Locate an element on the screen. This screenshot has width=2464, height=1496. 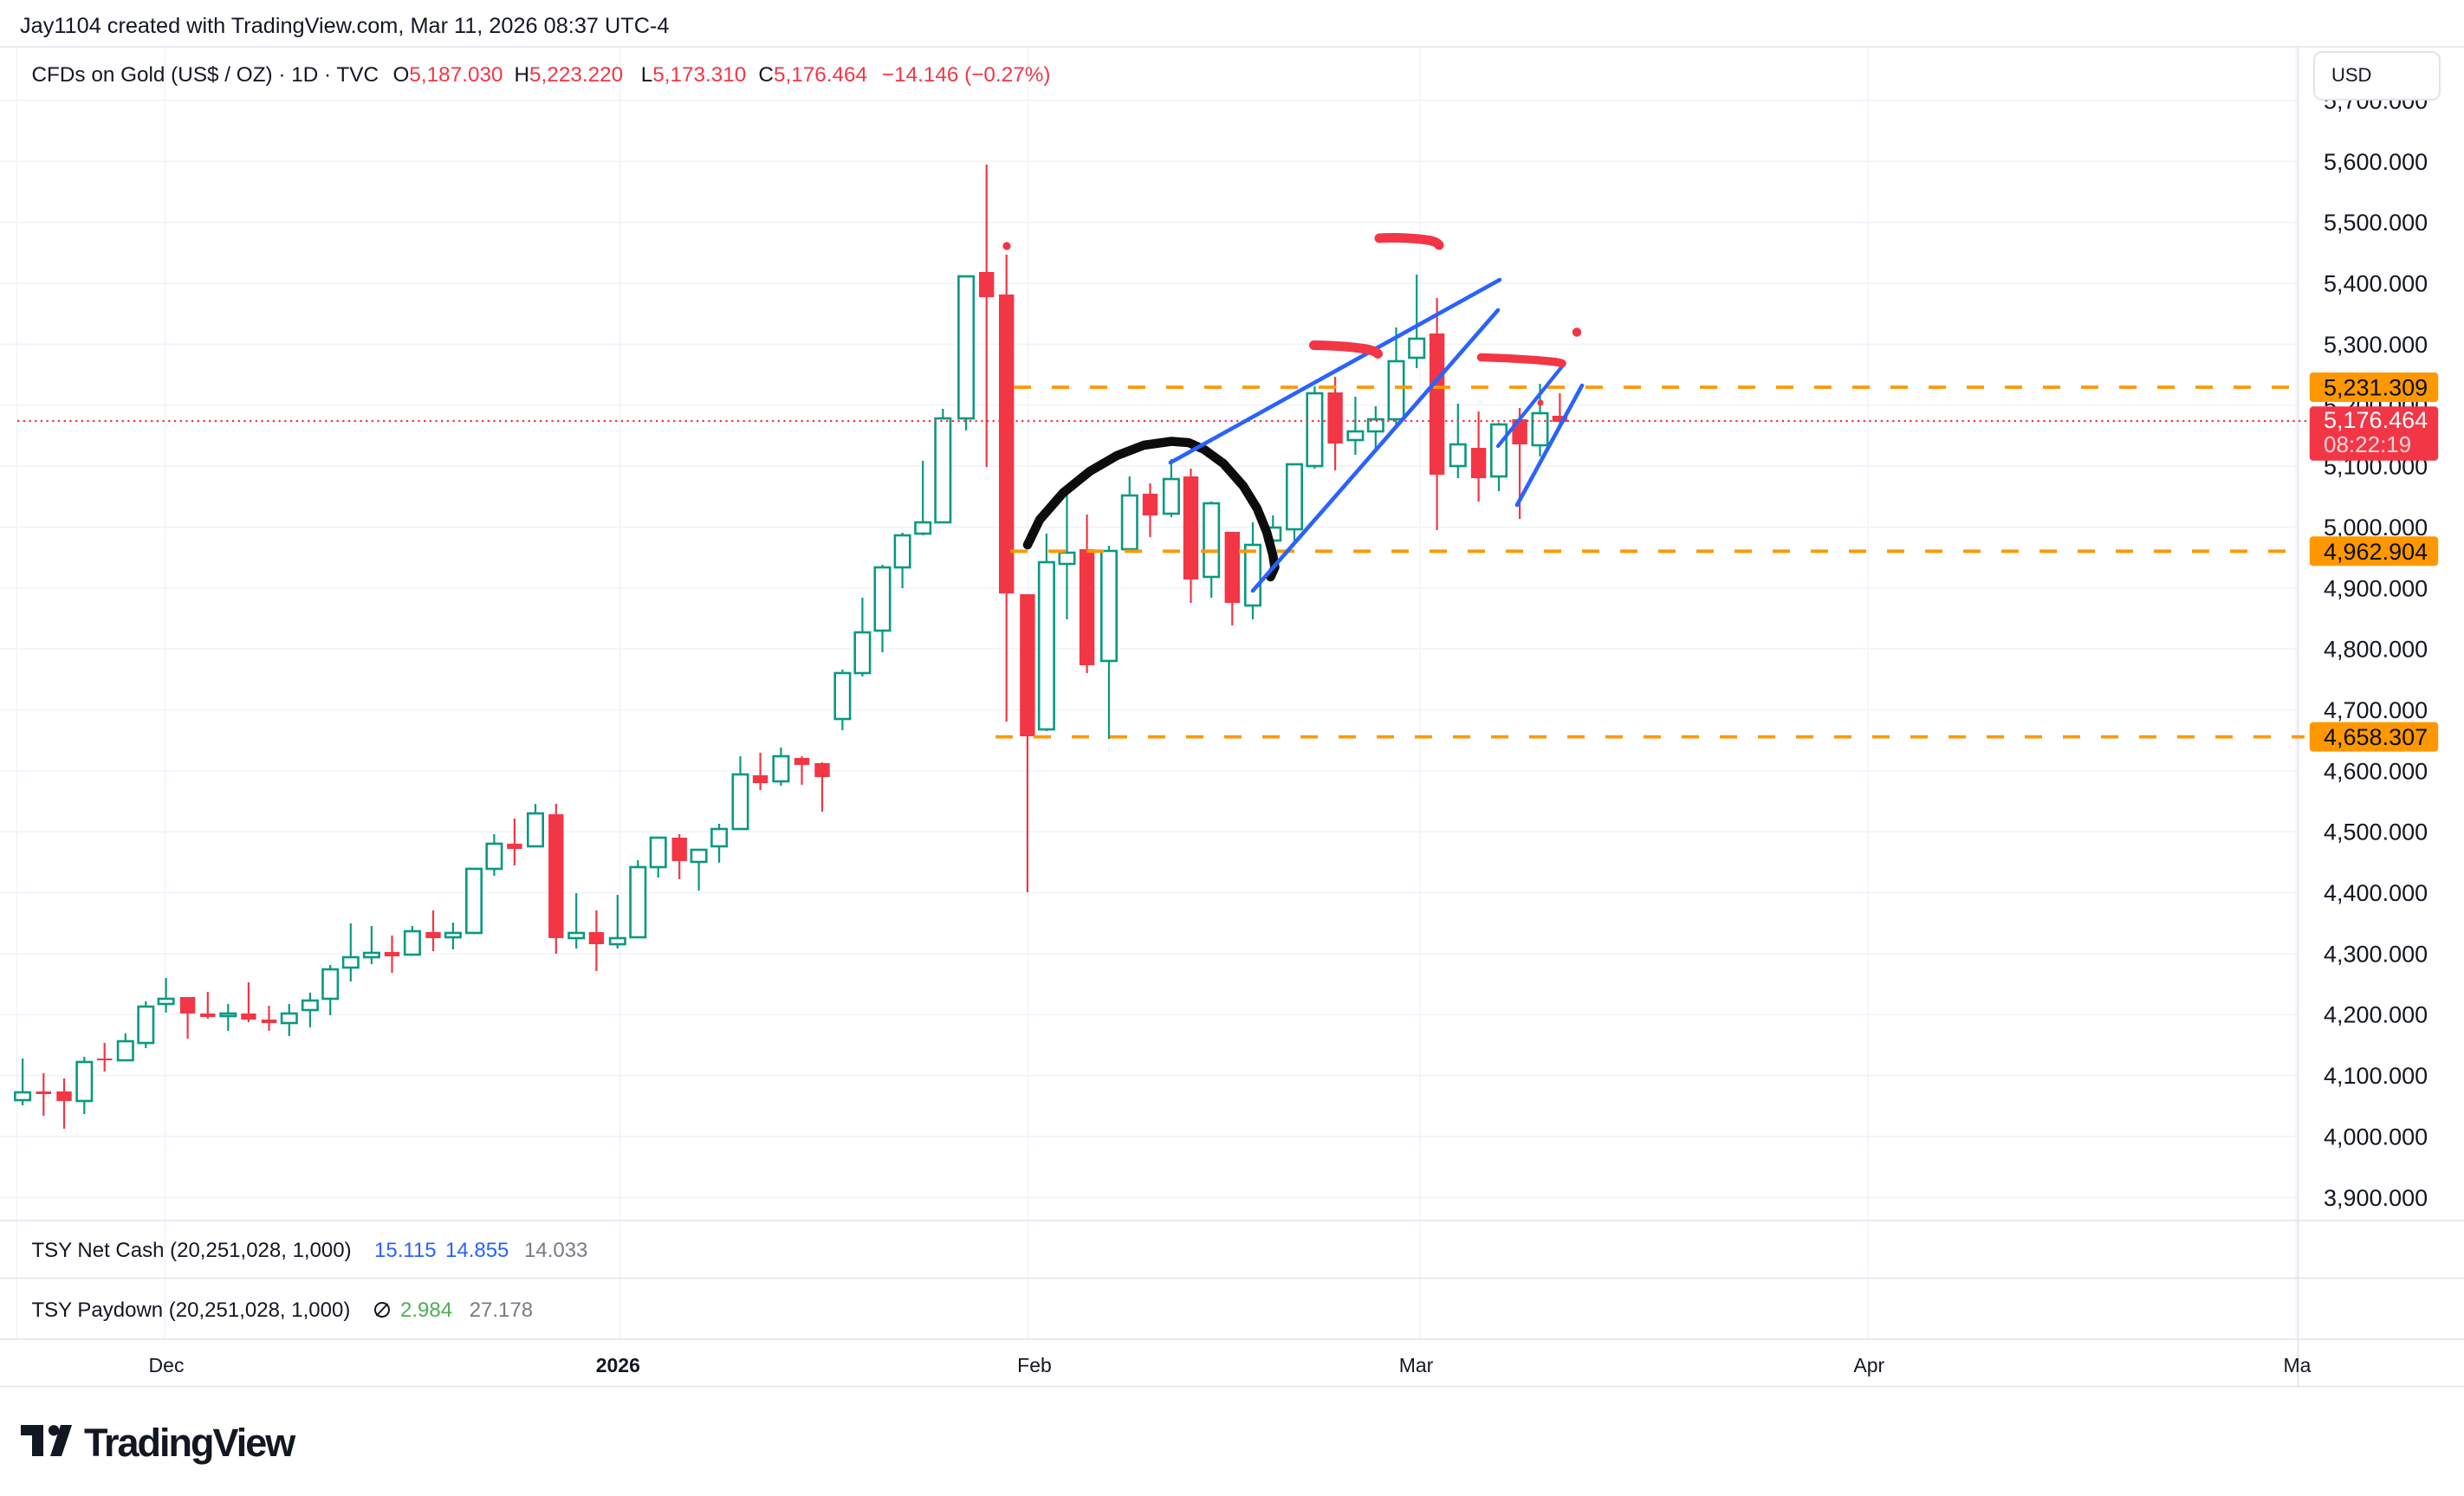
svg-text: 14.033 is located at coordinates (555, 1250).